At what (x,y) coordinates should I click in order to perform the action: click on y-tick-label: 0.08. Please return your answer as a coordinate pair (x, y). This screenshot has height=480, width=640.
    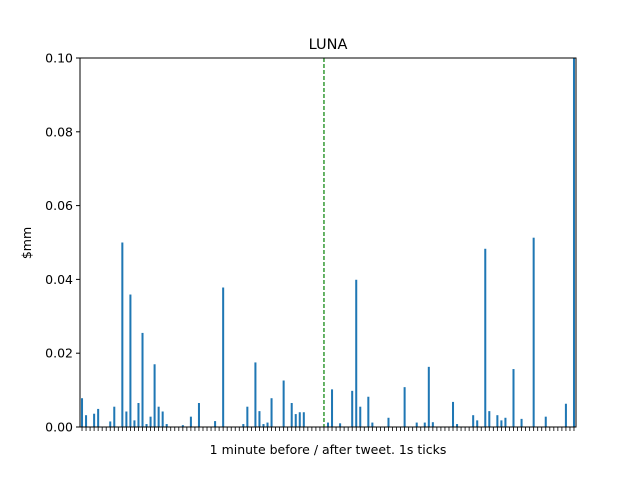
    Looking at the image, I should click on (59, 131).